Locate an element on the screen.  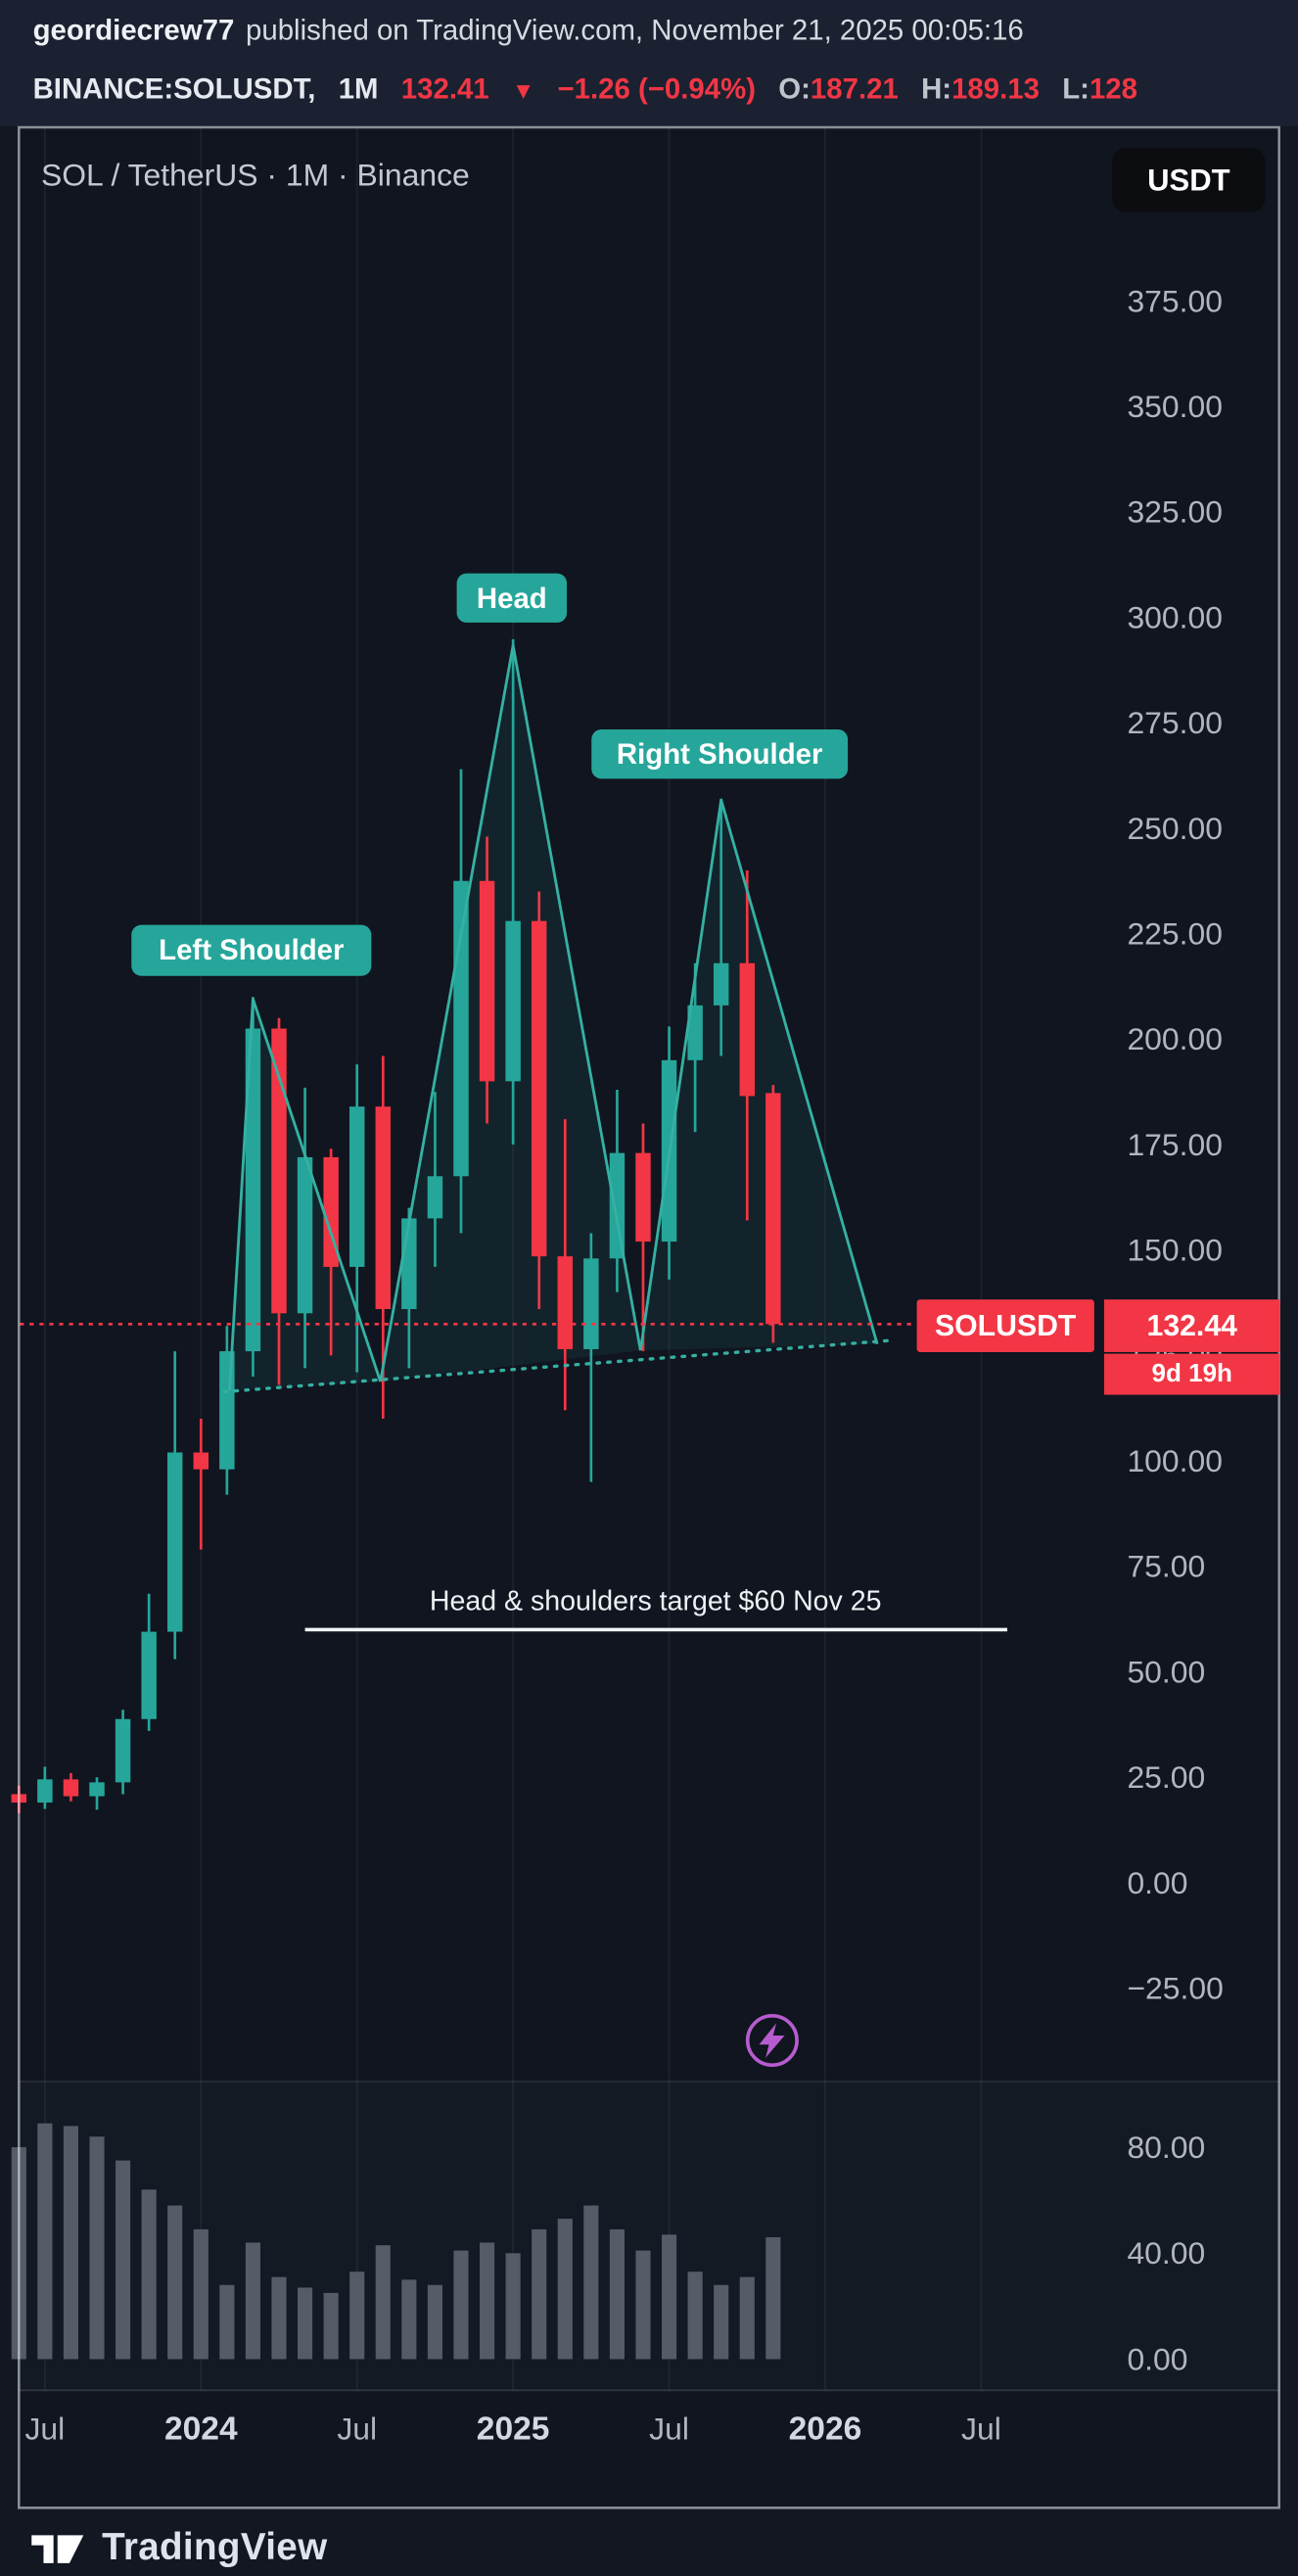
volume-axis: 80.00 40.00 0.00 is located at coordinates (1166, 2253).